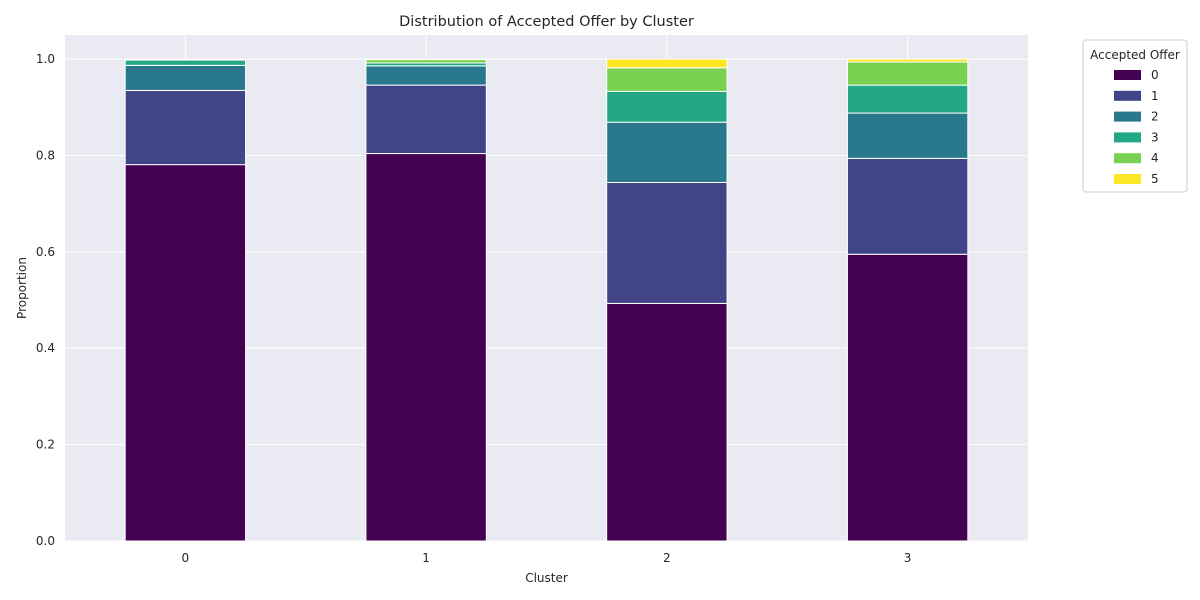 The width and height of the screenshot is (1200, 600). Describe the element at coordinates (45, 541) in the screenshot. I see `y-tick-label: 0.0` at that location.